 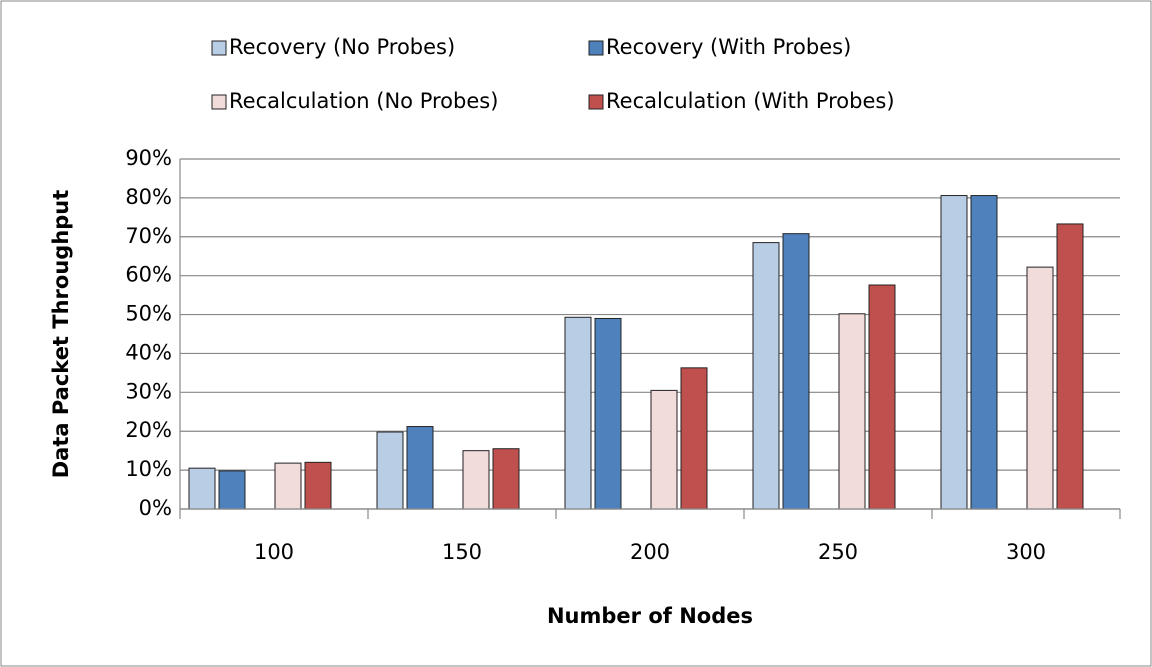 I want to click on y-tick-label: 40%, so click(x=148, y=352).